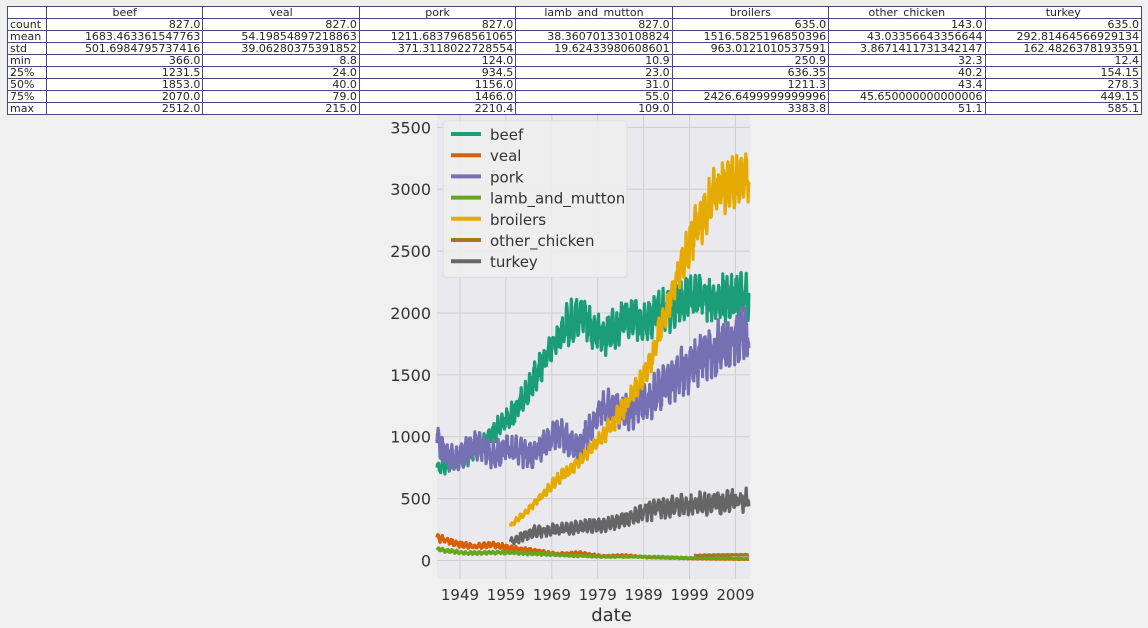 The height and width of the screenshot is (628, 1148). What do you see at coordinates (575, 108) in the screenshot?
I see `table-row: max 2512.0 215.0 2210.4 109.0 3383.8 51.1 585.1` at bounding box center [575, 108].